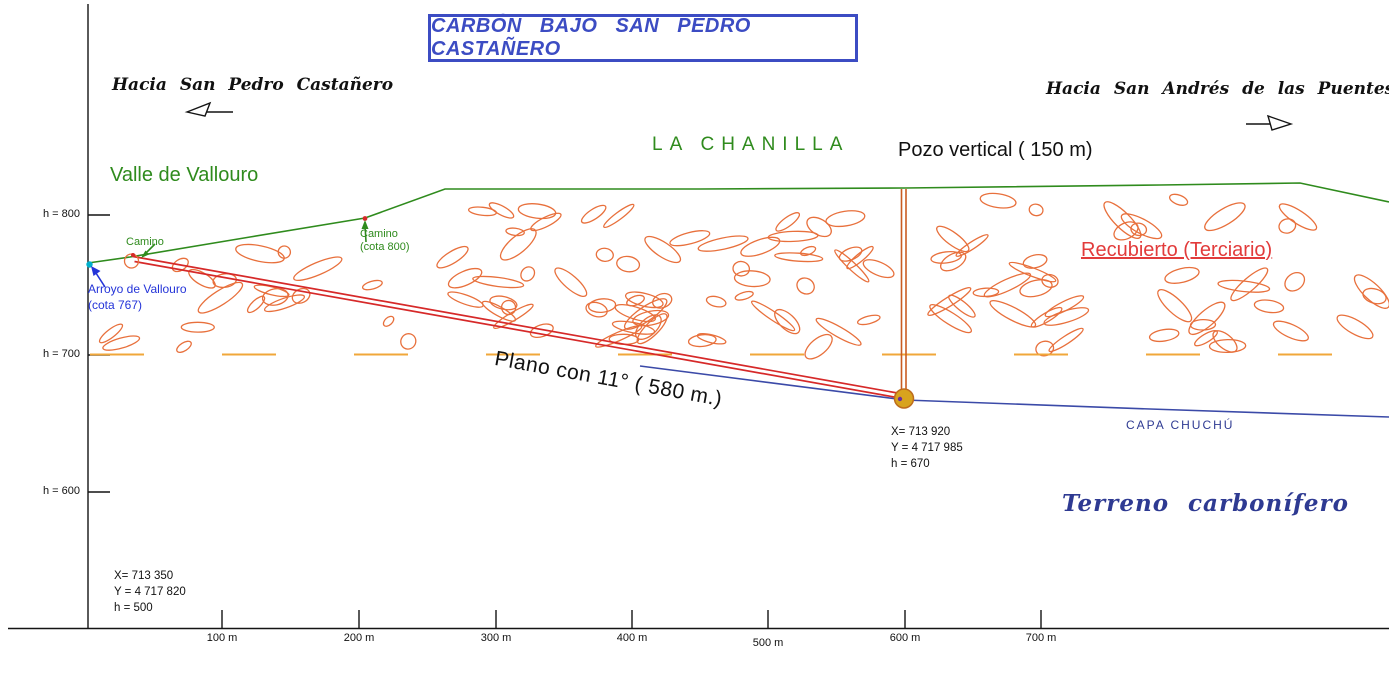 This screenshot has width=1389, height=674. Describe the element at coordinates (115, 305) in the screenshot. I see `arroyo-line2: (cota 767)` at that location.